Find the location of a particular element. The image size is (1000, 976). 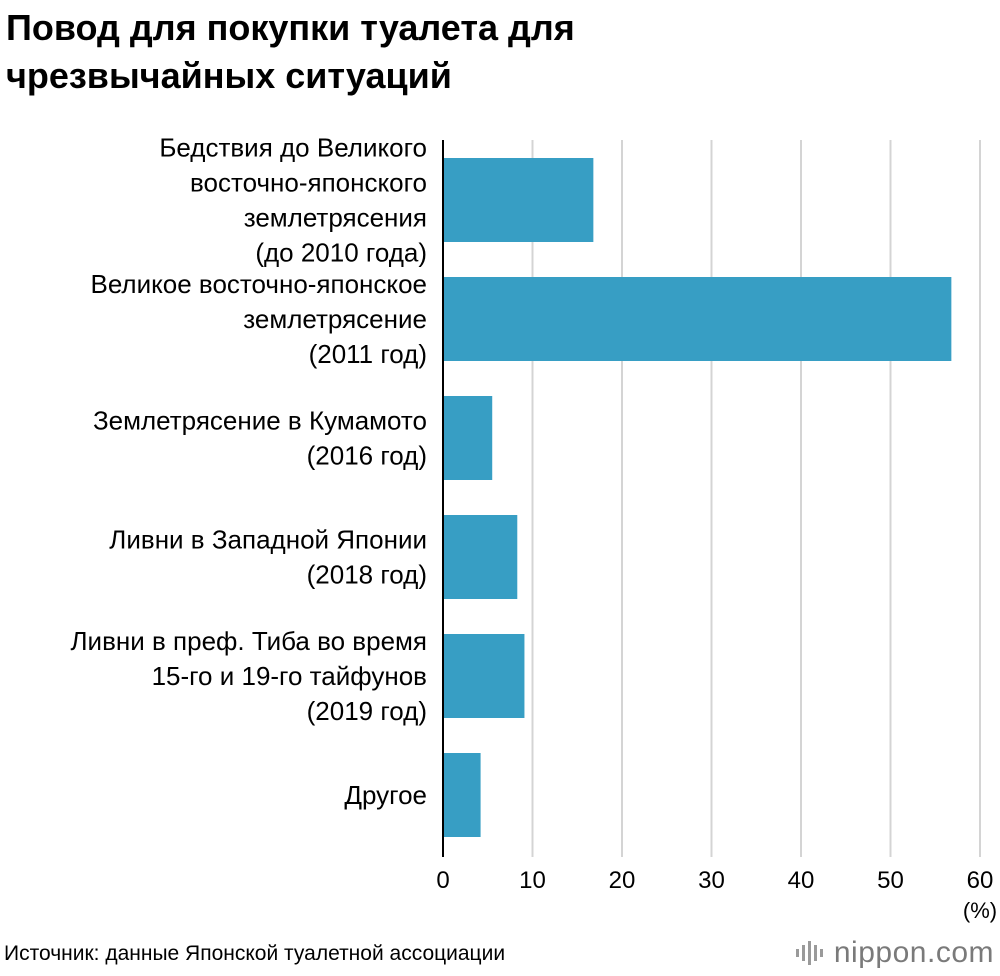

category-label-2-line-0: Землетрясение в Кумамото is located at coordinates (260, 421).